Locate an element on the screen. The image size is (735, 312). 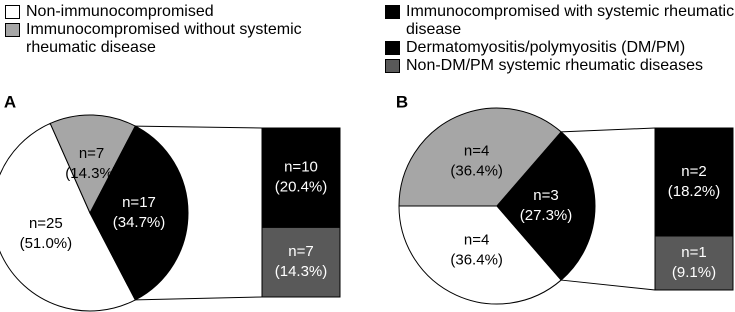
legend-label: Non-DM/PM systemic rheumatic diseases is located at coordinates (554, 65).